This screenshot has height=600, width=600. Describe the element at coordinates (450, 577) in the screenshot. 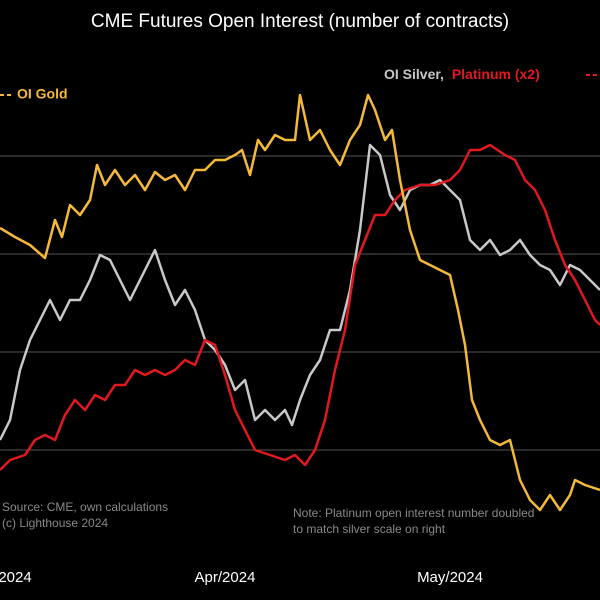

I see `x-tick-label: May/2024` at that location.